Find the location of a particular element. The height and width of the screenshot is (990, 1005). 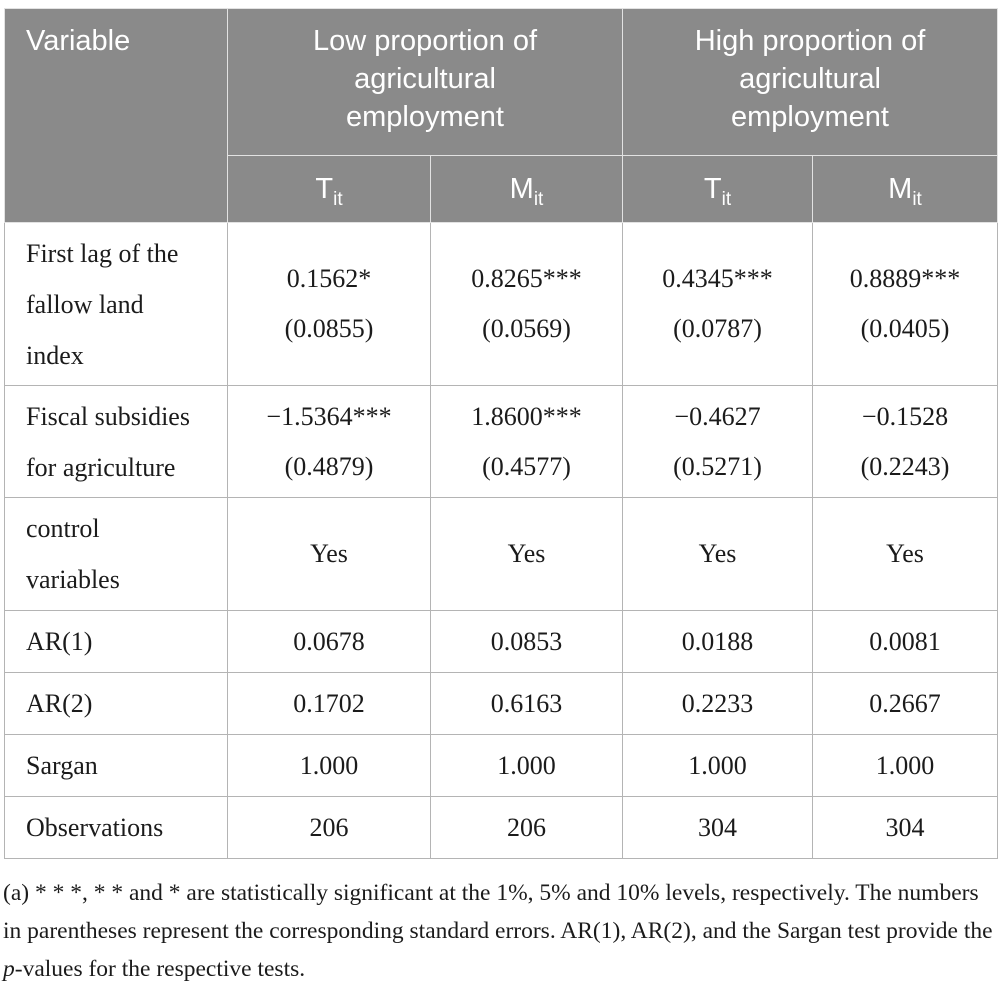

standard-error: (0.4879) is located at coordinates (329, 466).